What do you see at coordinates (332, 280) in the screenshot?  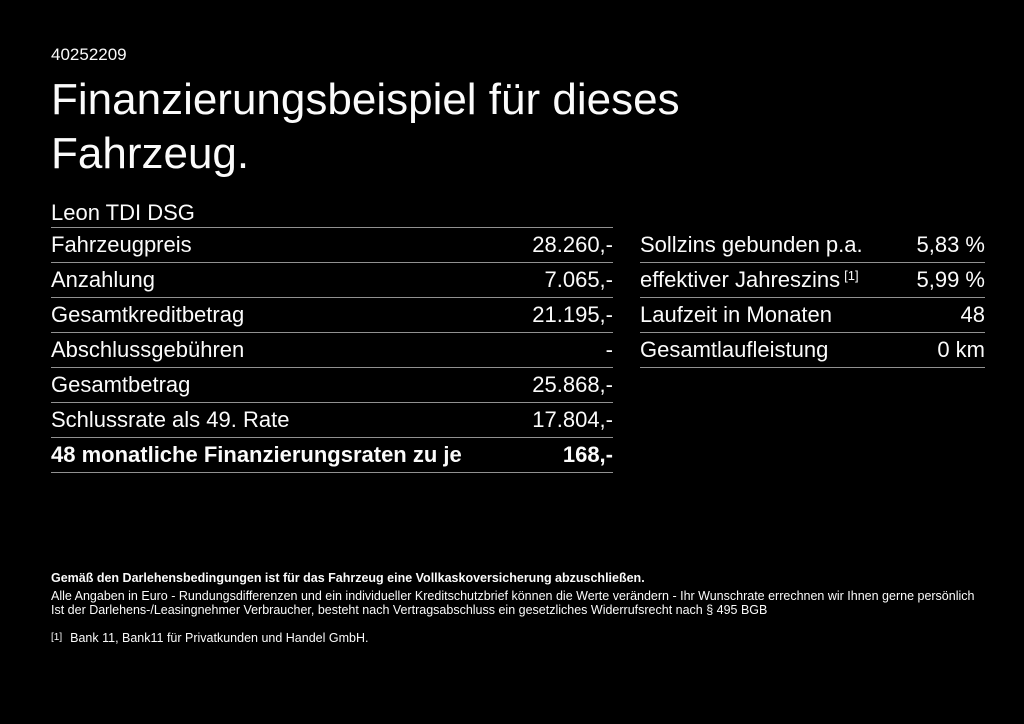 I see `table-row-anzahlung: Anzahlung 7.065,-` at bounding box center [332, 280].